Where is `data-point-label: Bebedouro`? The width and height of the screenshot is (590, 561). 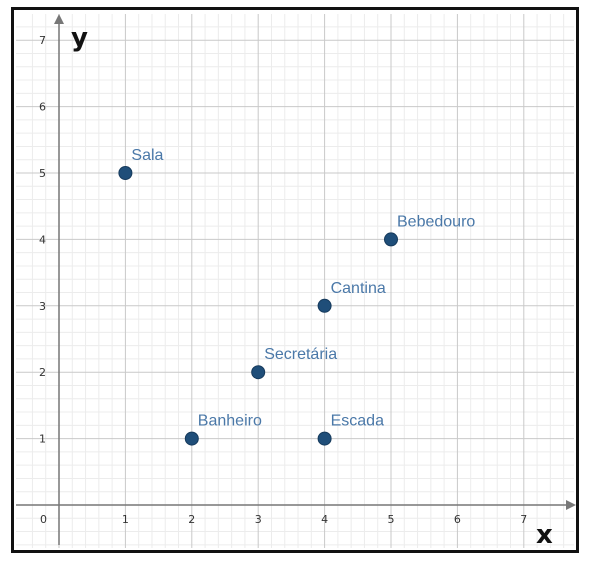 data-point-label: Bebedouro is located at coordinates (436, 221).